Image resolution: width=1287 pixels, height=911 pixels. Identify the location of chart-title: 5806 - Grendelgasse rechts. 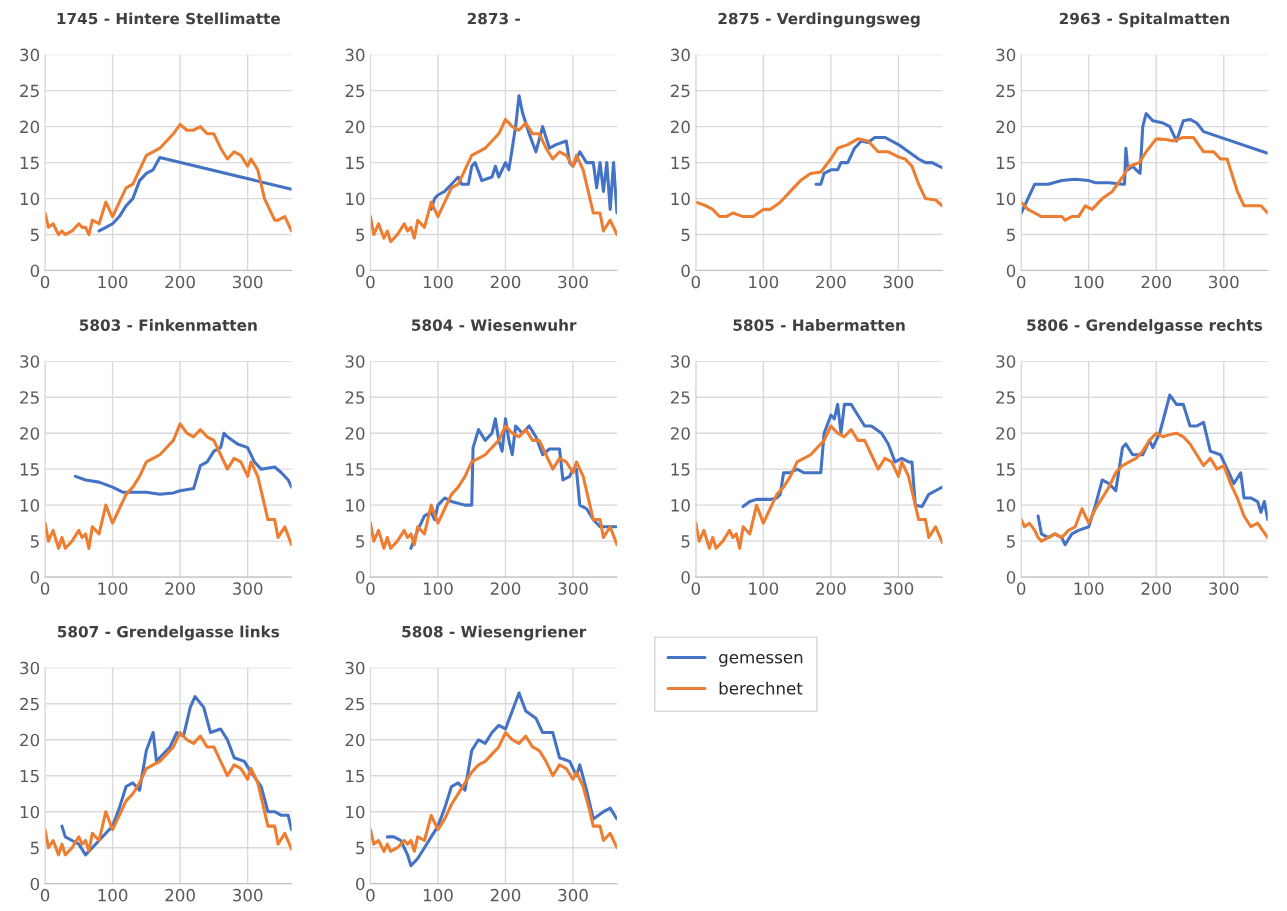
(1145, 326).